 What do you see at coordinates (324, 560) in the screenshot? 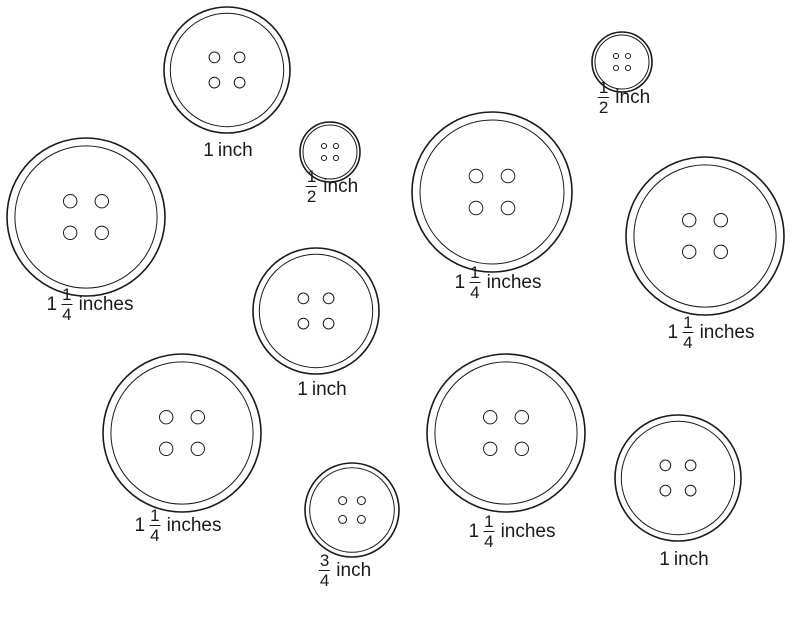
I see `fraction-numerator: 3` at bounding box center [324, 560].